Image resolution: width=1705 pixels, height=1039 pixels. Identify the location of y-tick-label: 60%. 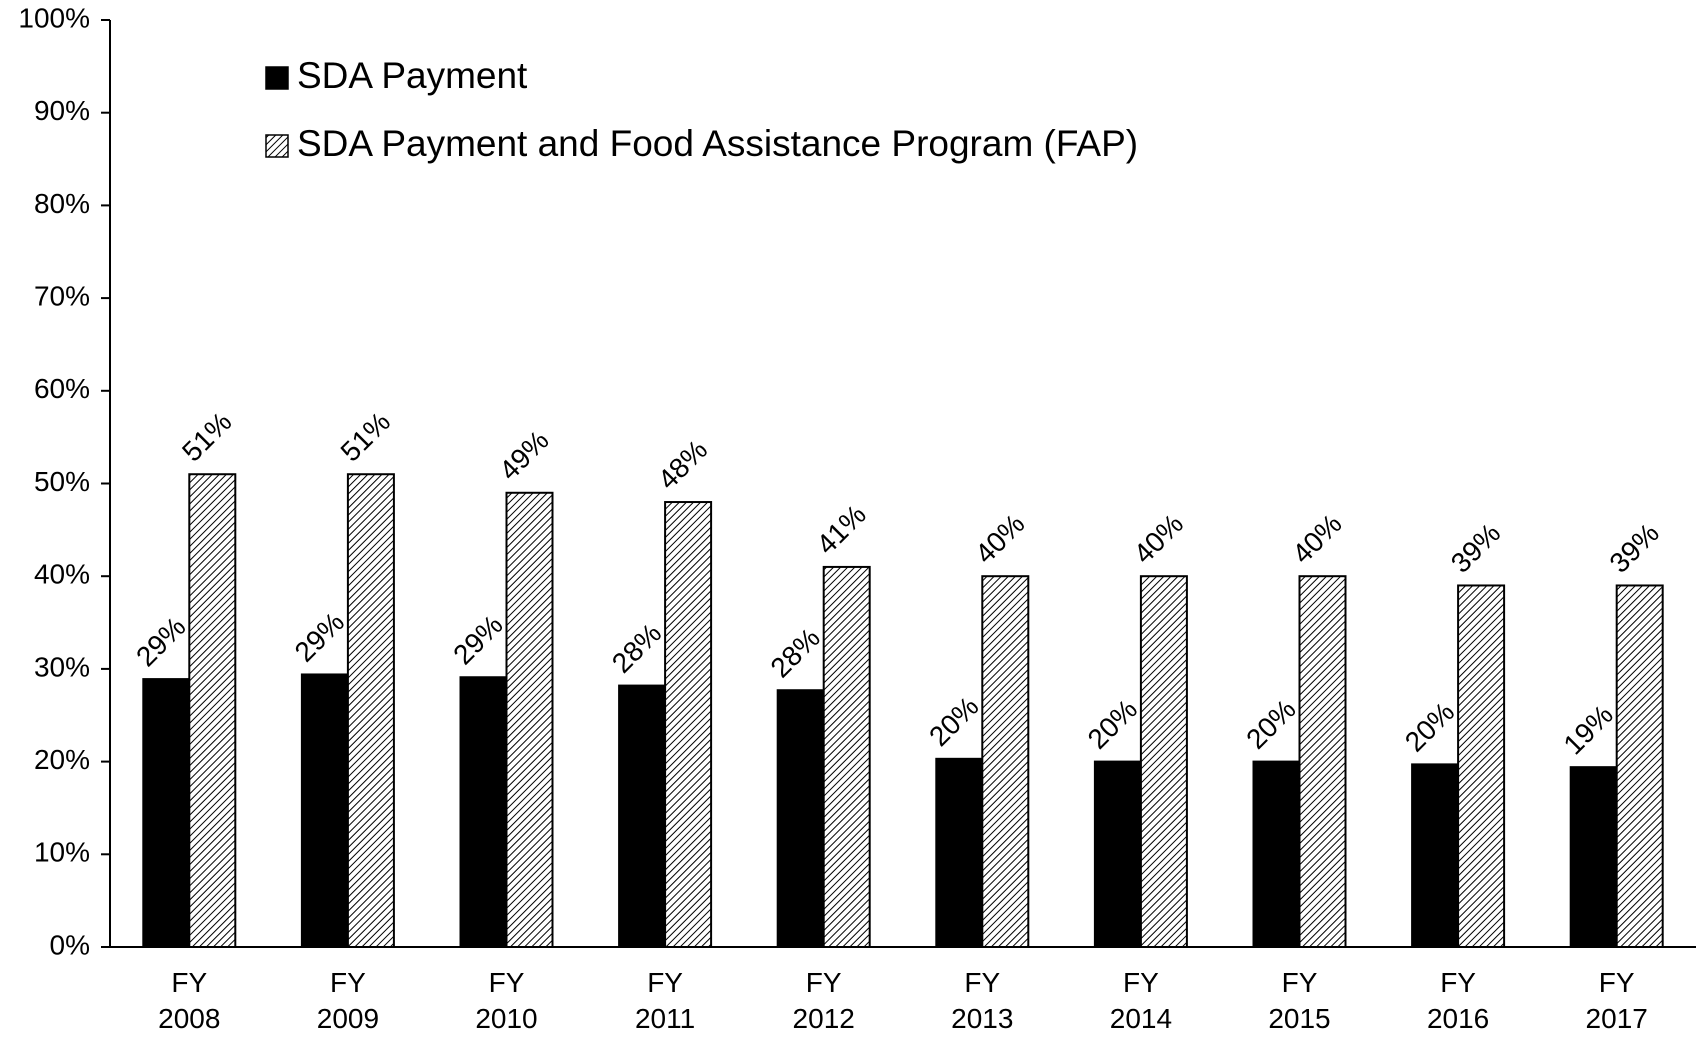
(62, 388).